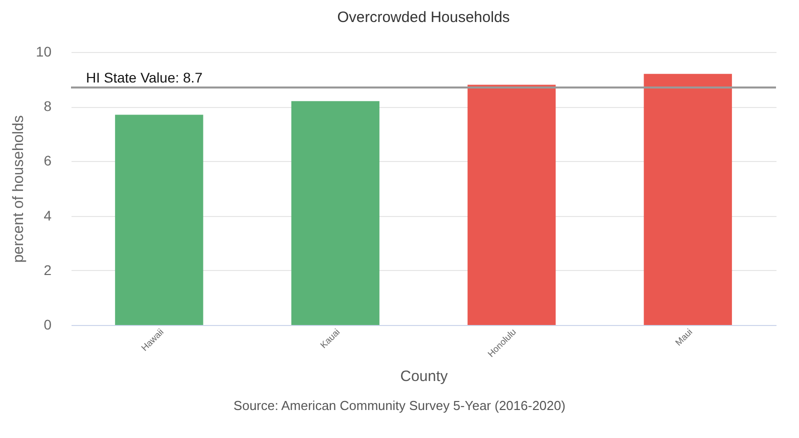 The width and height of the screenshot is (799, 438). What do you see at coordinates (423, 17) in the screenshot?
I see `chart-title: Overcrowded Households` at bounding box center [423, 17].